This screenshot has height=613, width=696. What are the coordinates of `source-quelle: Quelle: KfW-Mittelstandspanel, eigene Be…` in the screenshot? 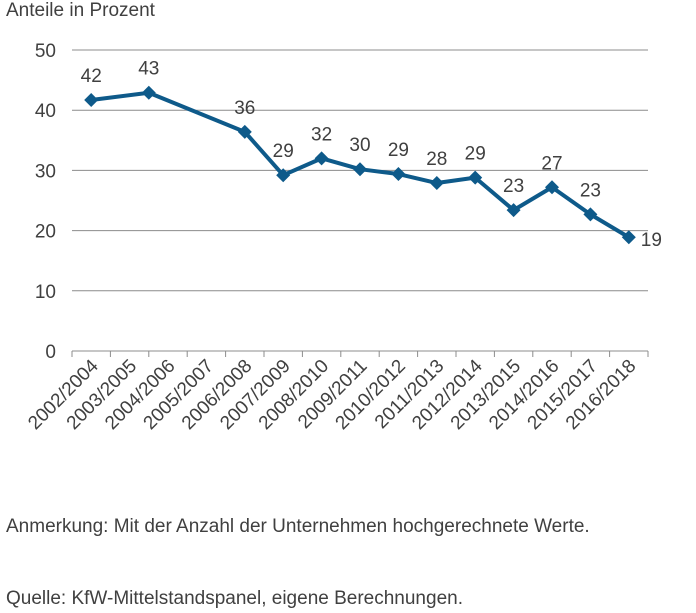 It's located at (234, 598).